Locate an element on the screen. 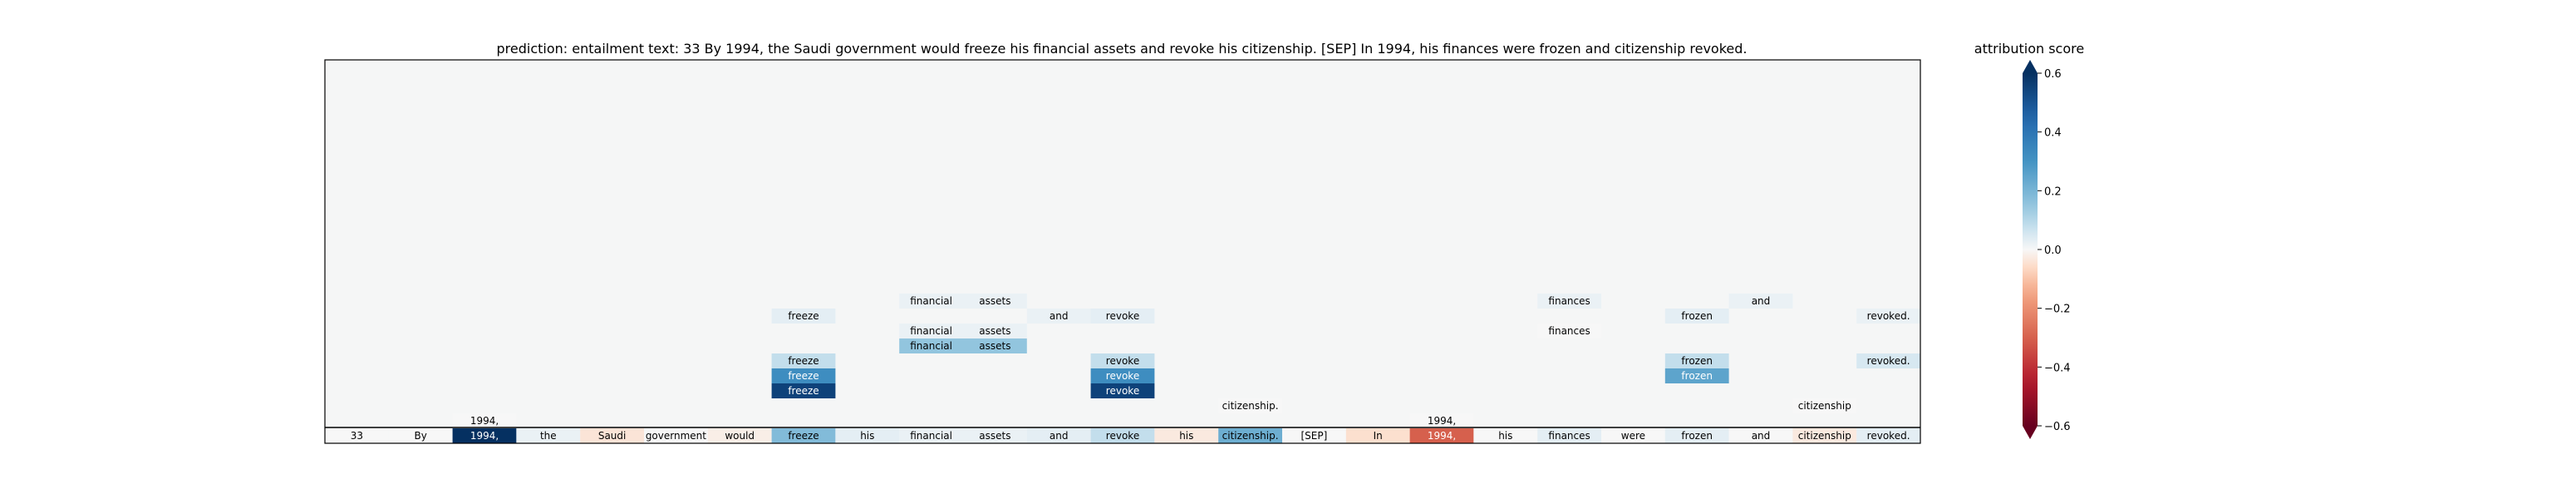  token-label: 1994, is located at coordinates (485, 436).